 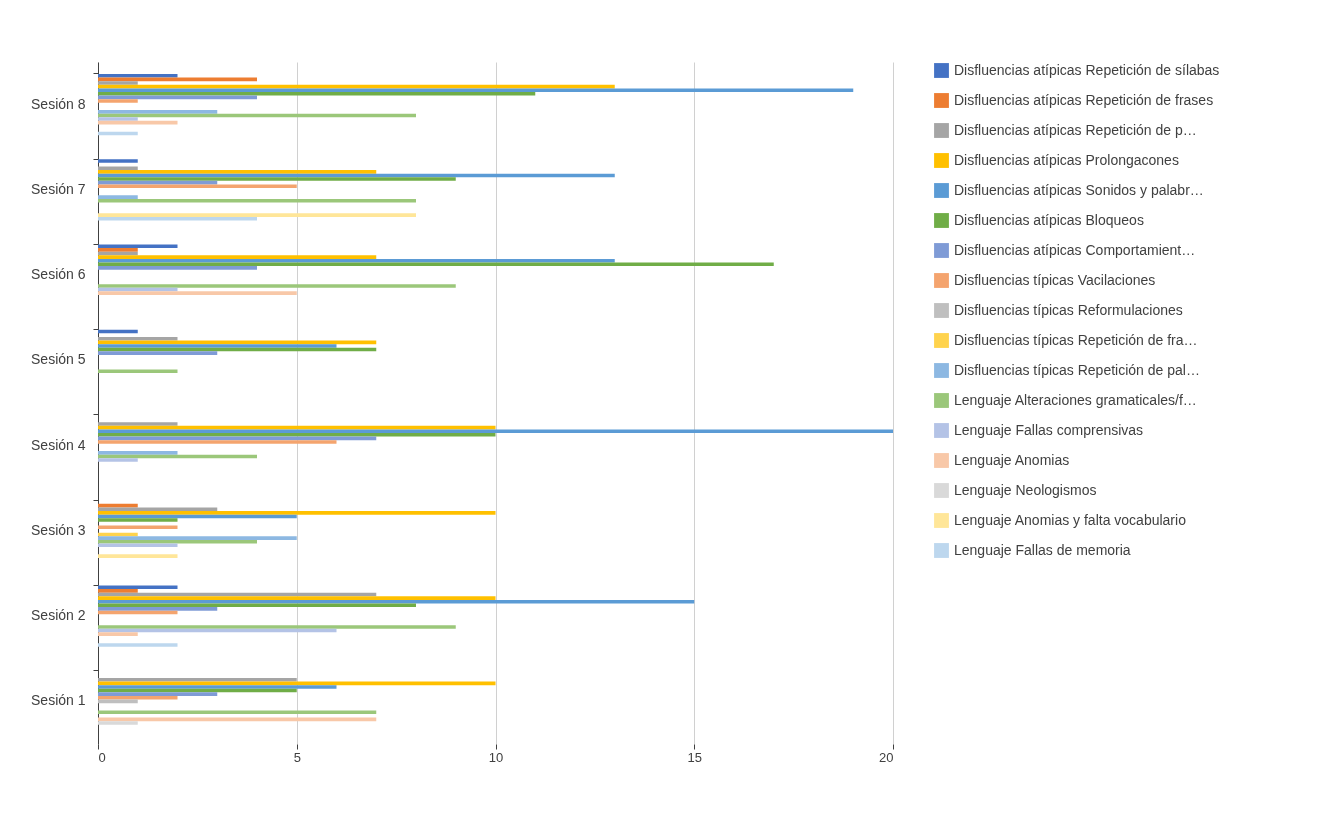 What do you see at coordinates (694, 757) in the screenshot?
I see `x-tick-label: 15` at bounding box center [694, 757].